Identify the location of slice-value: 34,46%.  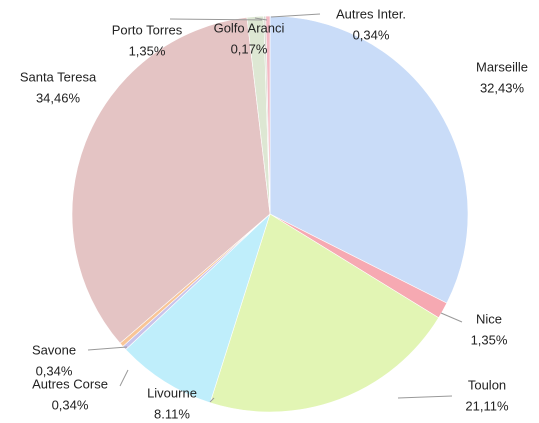
(58, 97).